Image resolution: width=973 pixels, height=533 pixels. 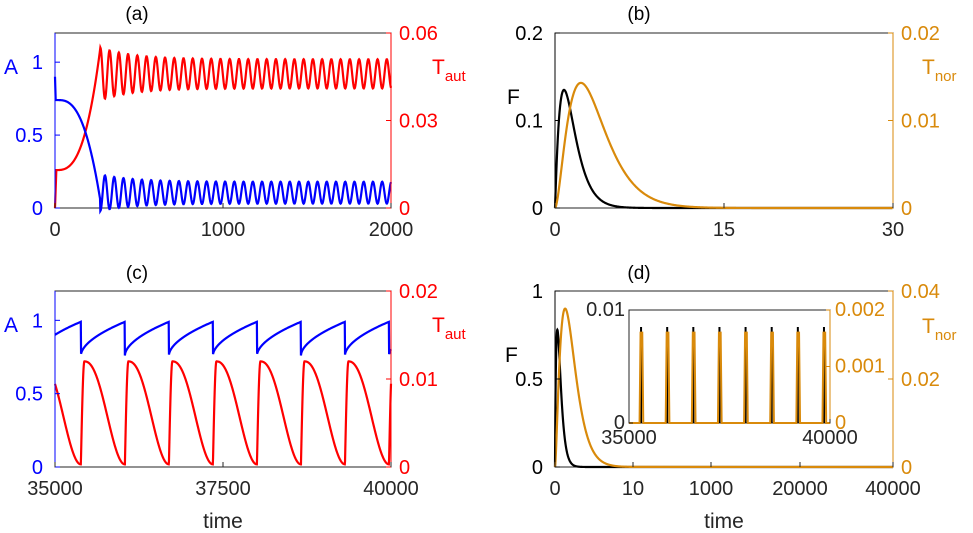 I want to click on inset-x-tick-label: 40000, so click(x=830, y=438).